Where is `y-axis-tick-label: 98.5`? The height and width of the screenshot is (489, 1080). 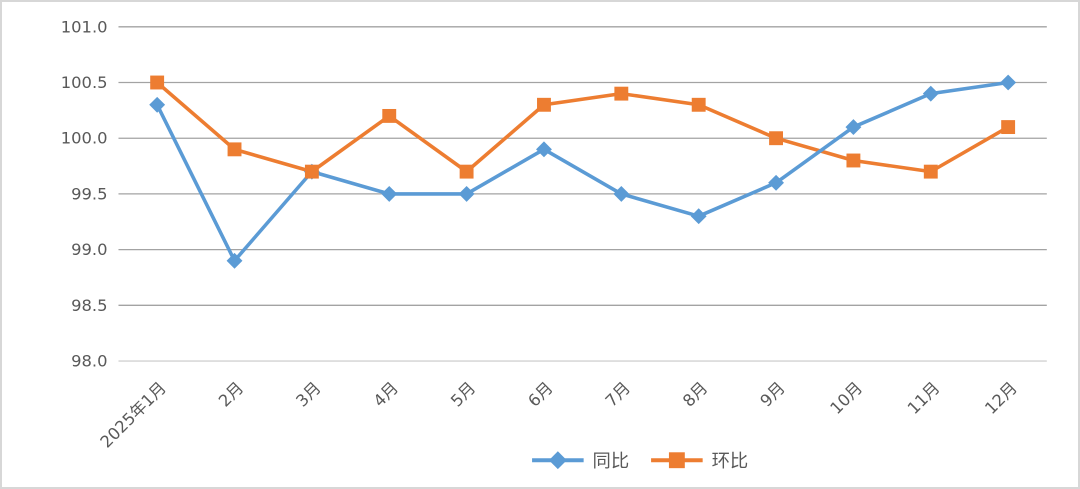
y-axis-tick-label: 98.5 is located at coordinates (89, 305).